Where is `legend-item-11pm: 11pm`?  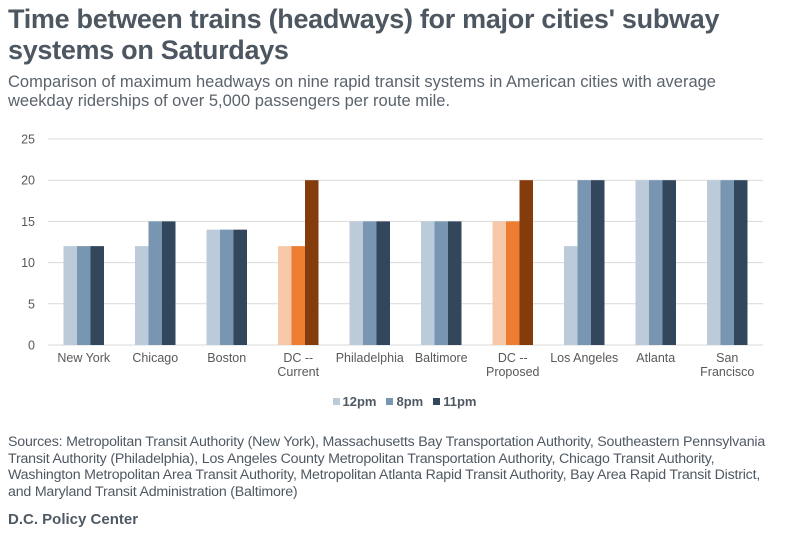 legend-item-11pm: 11pm is located at coordinates (454, 401).